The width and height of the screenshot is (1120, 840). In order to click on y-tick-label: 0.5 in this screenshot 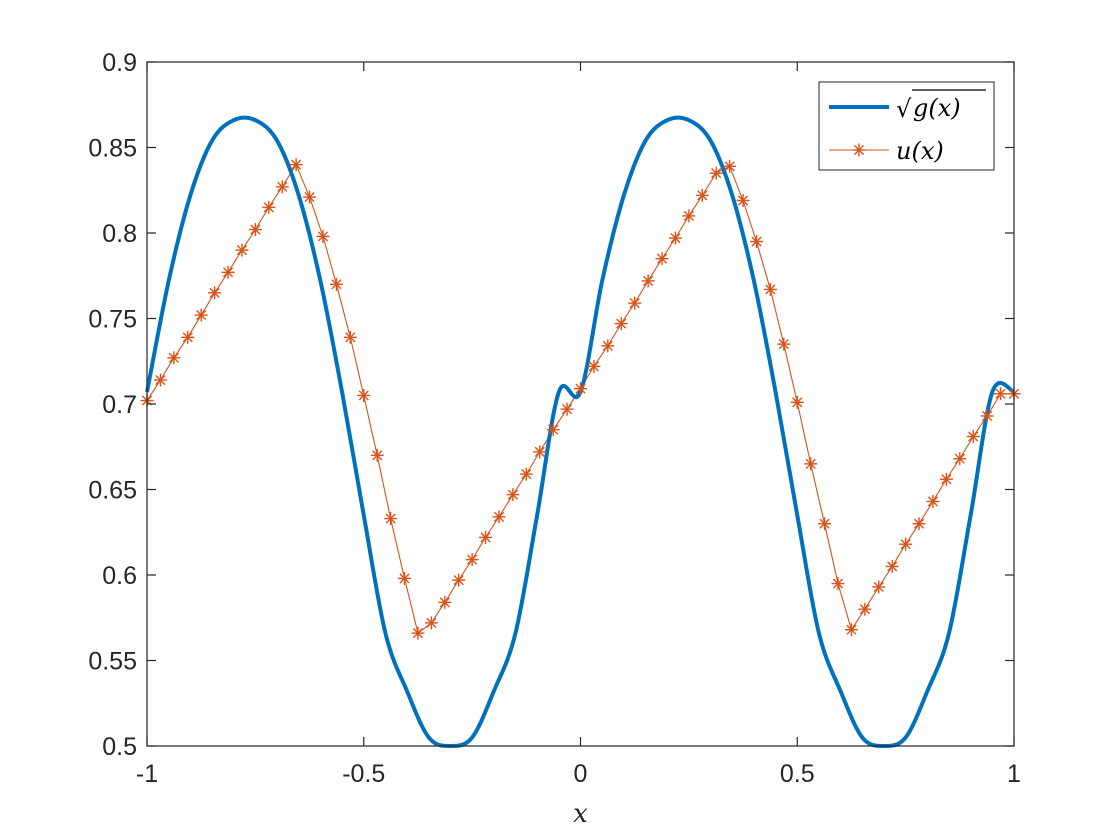, I will do `click(119, 747)`.